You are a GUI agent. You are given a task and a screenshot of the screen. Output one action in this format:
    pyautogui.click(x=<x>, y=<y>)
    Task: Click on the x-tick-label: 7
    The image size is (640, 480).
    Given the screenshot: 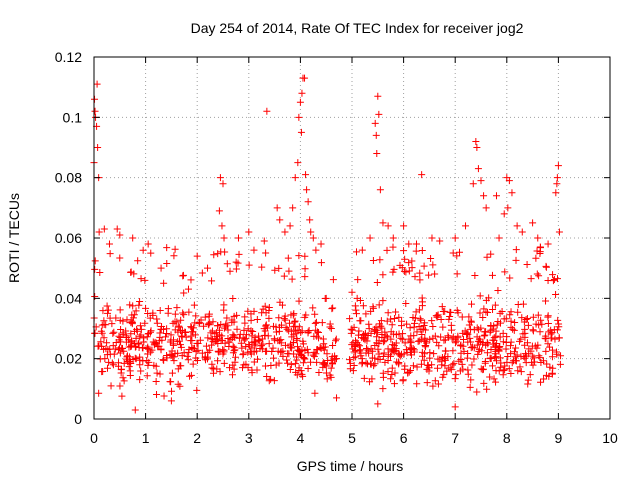 What is the action you would take?
    pyautogui.click(x=455, y=438)
    